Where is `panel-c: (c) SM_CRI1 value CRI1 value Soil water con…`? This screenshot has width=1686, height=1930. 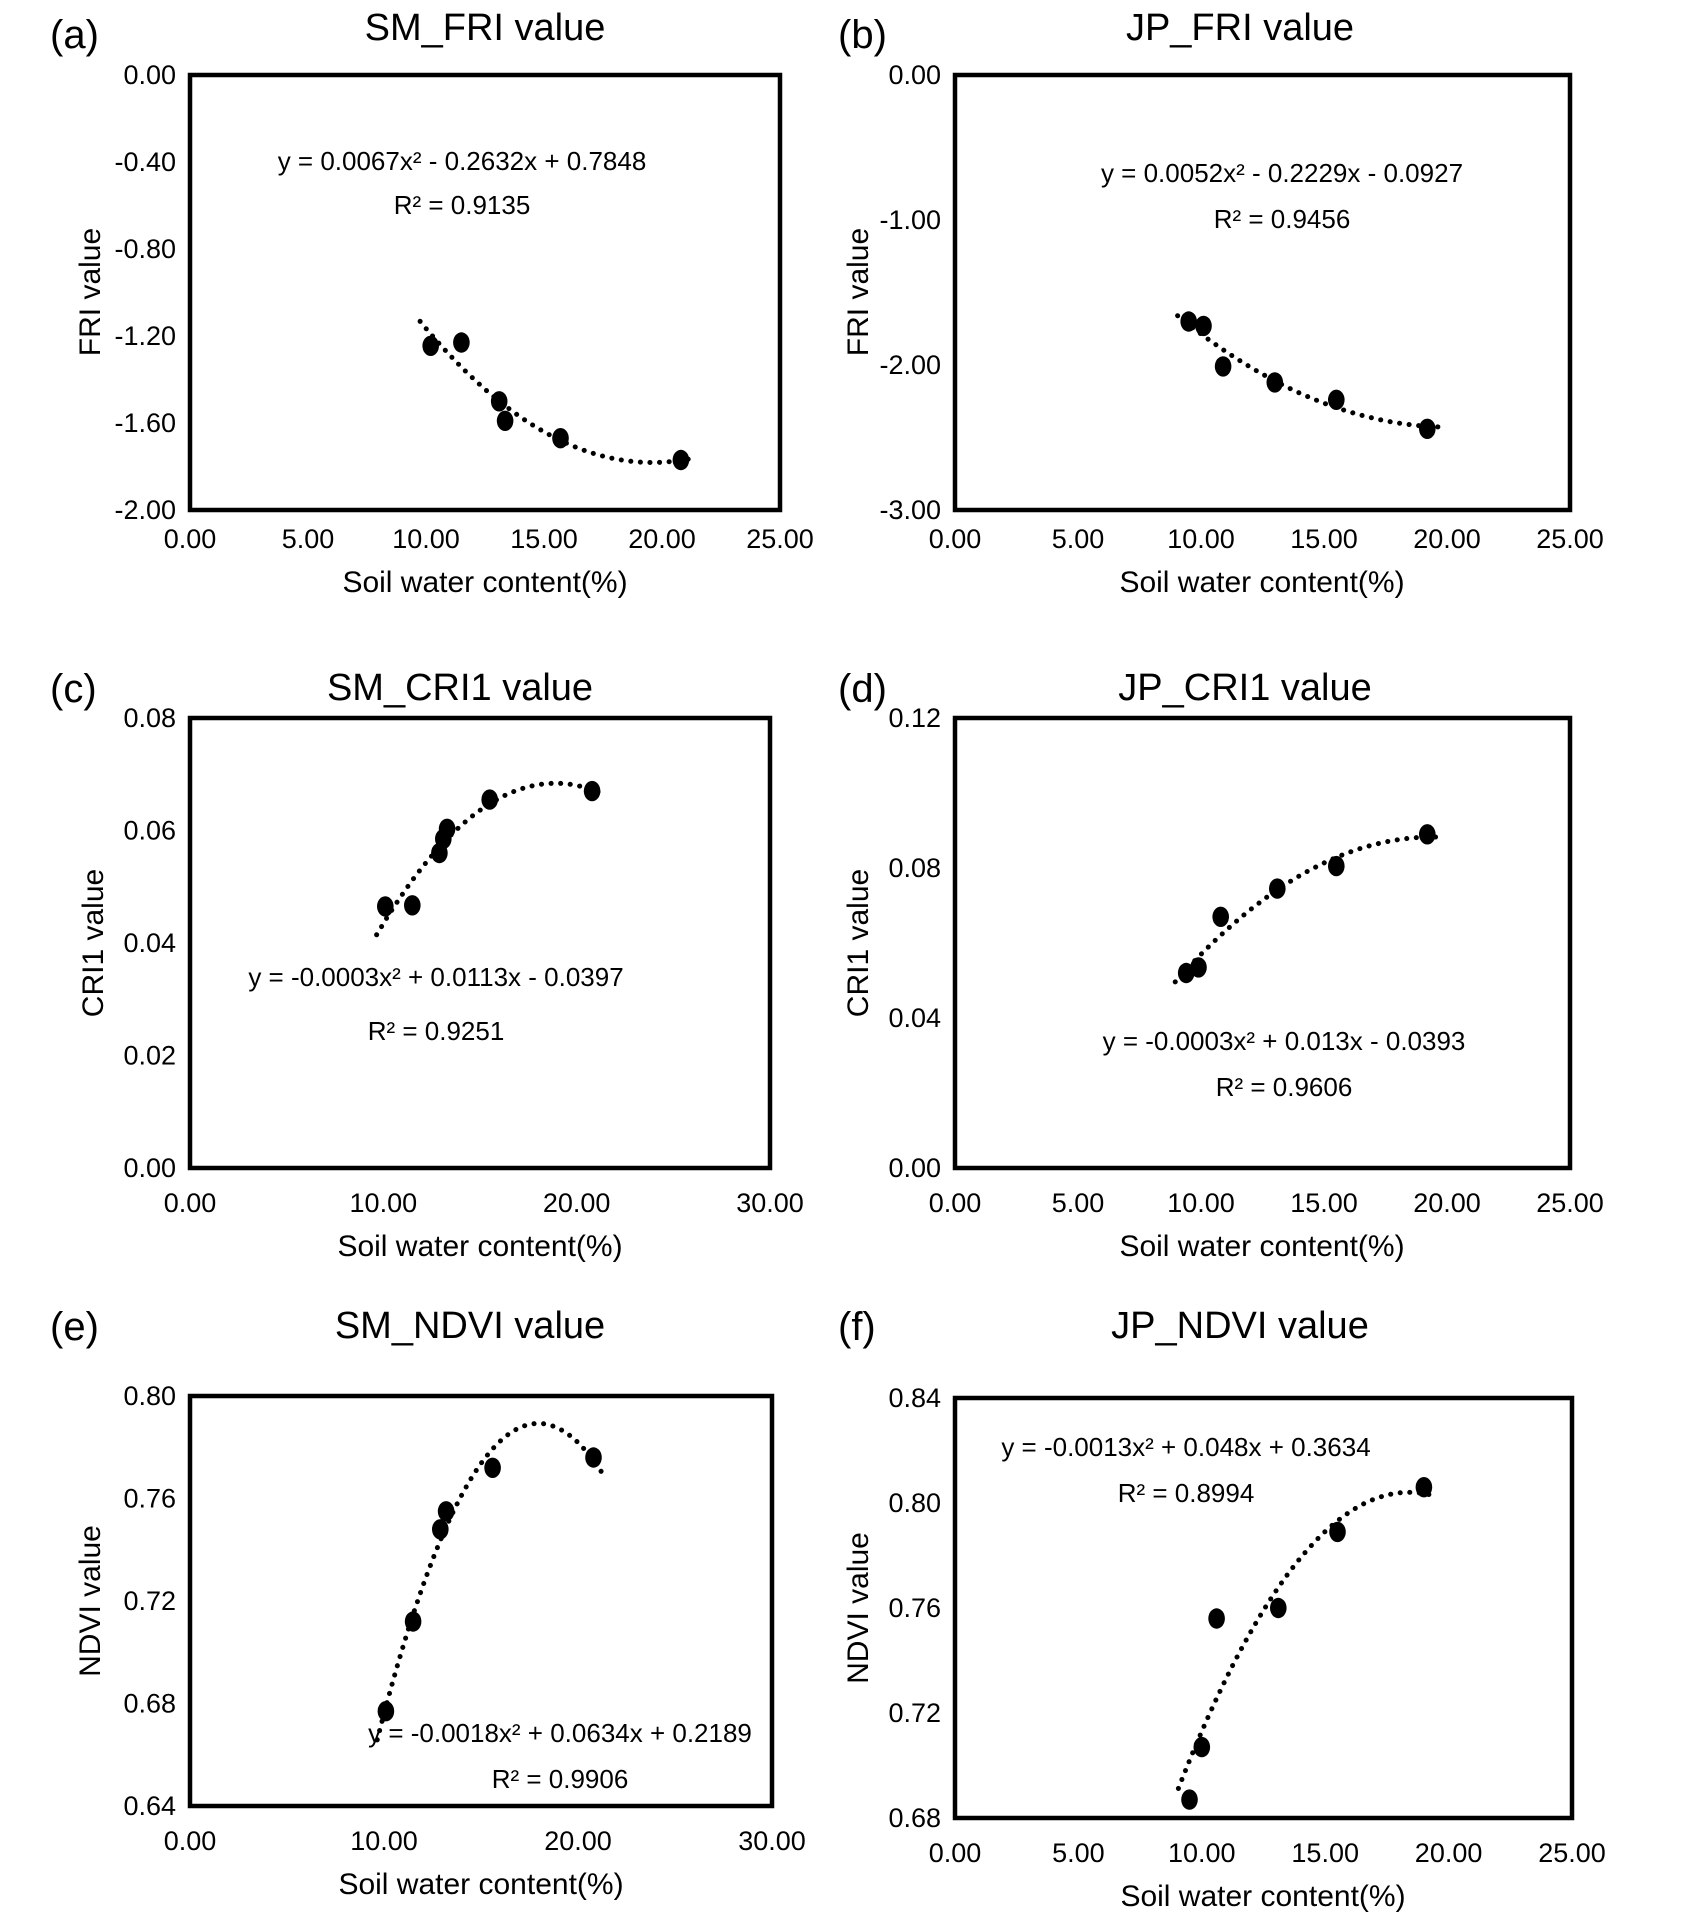
panel-c: (c) SM_CRI1 value CRI1 value Soil water con… is located at coordinates (427, 965).